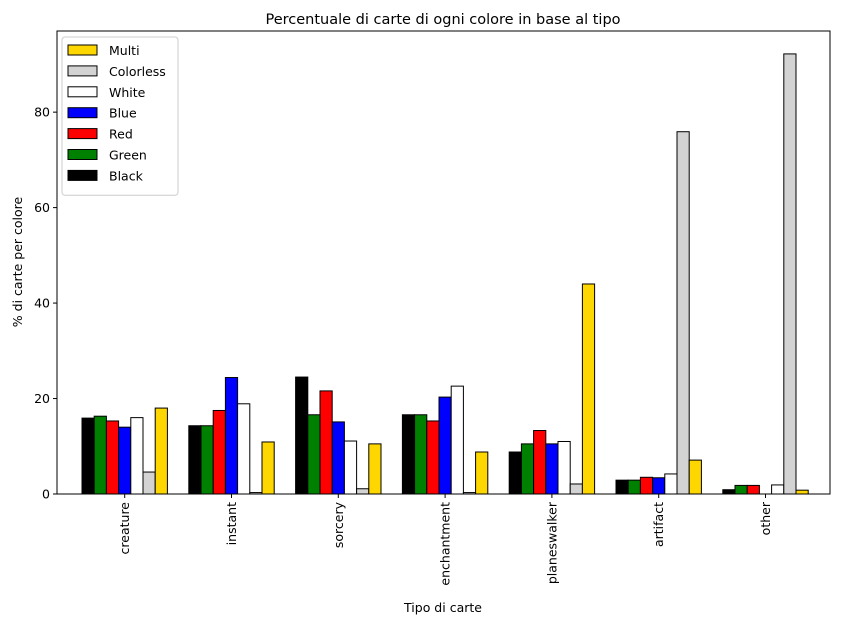 The width and height of the screenshot is (841, 626). What do you see at coordinates (125, 460) in the screenshot?
I see `bar-blue-creature` at bounding box center [125, 460].